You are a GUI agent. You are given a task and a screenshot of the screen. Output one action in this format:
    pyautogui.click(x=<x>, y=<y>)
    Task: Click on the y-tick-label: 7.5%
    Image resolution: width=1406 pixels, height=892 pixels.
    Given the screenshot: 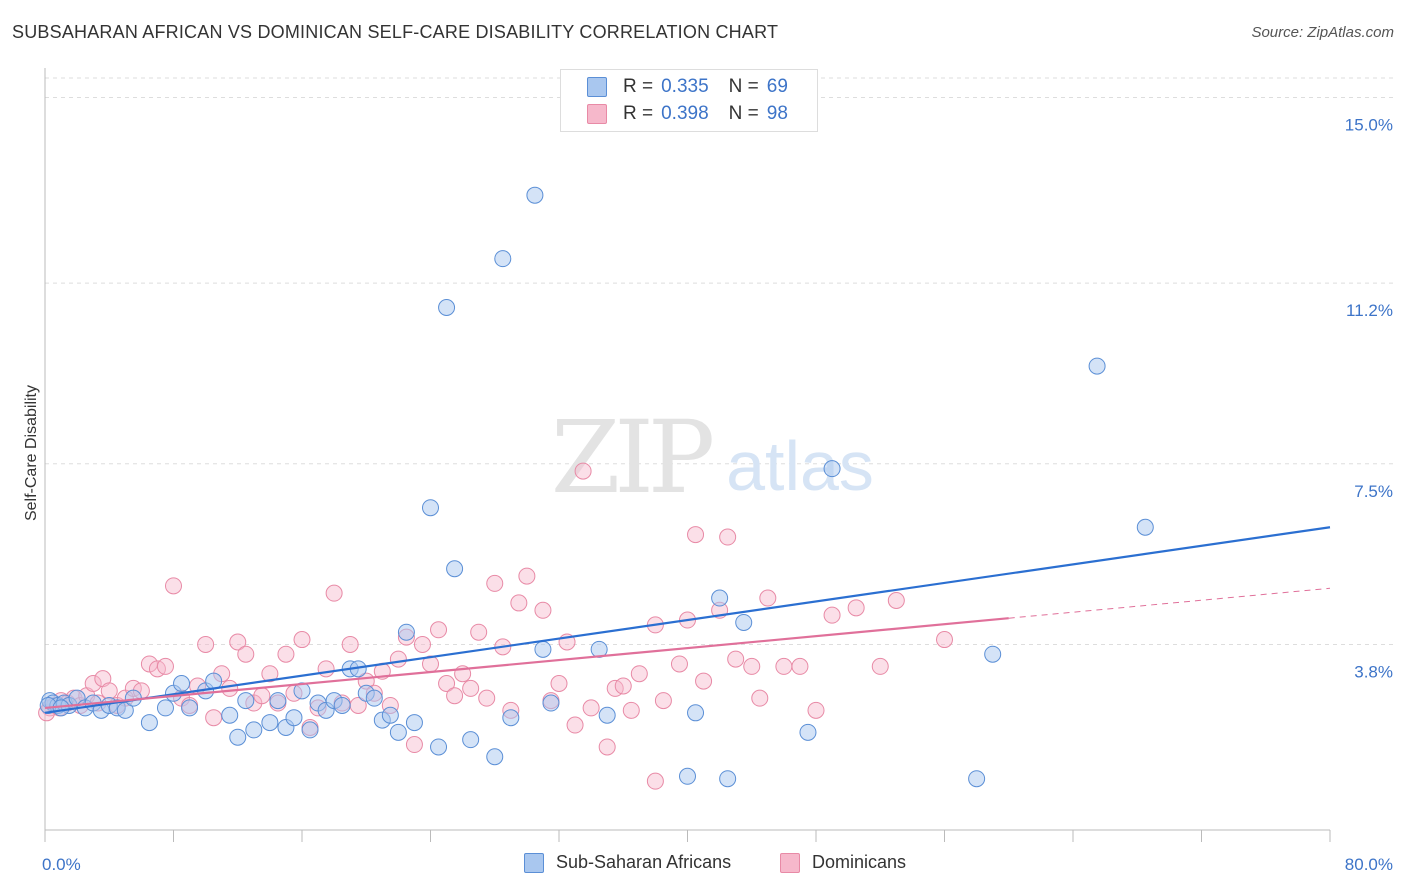 What is the action you would take?
    pyautogui.click(x=1373, y=491)
    